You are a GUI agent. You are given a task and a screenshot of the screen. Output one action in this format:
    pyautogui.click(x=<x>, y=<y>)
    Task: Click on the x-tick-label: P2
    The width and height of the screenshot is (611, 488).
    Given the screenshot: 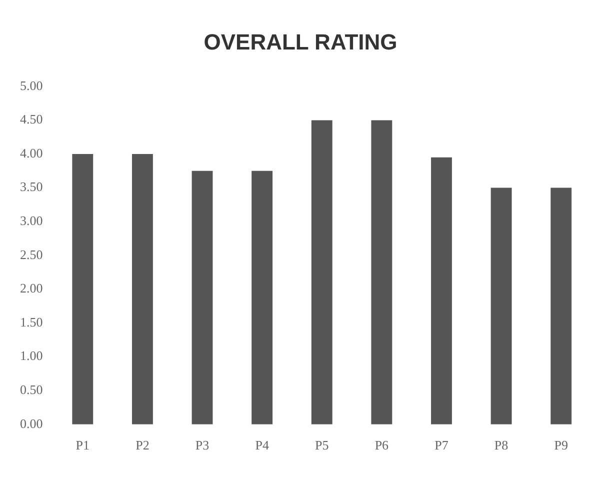 What is the action you would take?
    pyautogui.click(x=143, y=445)
    